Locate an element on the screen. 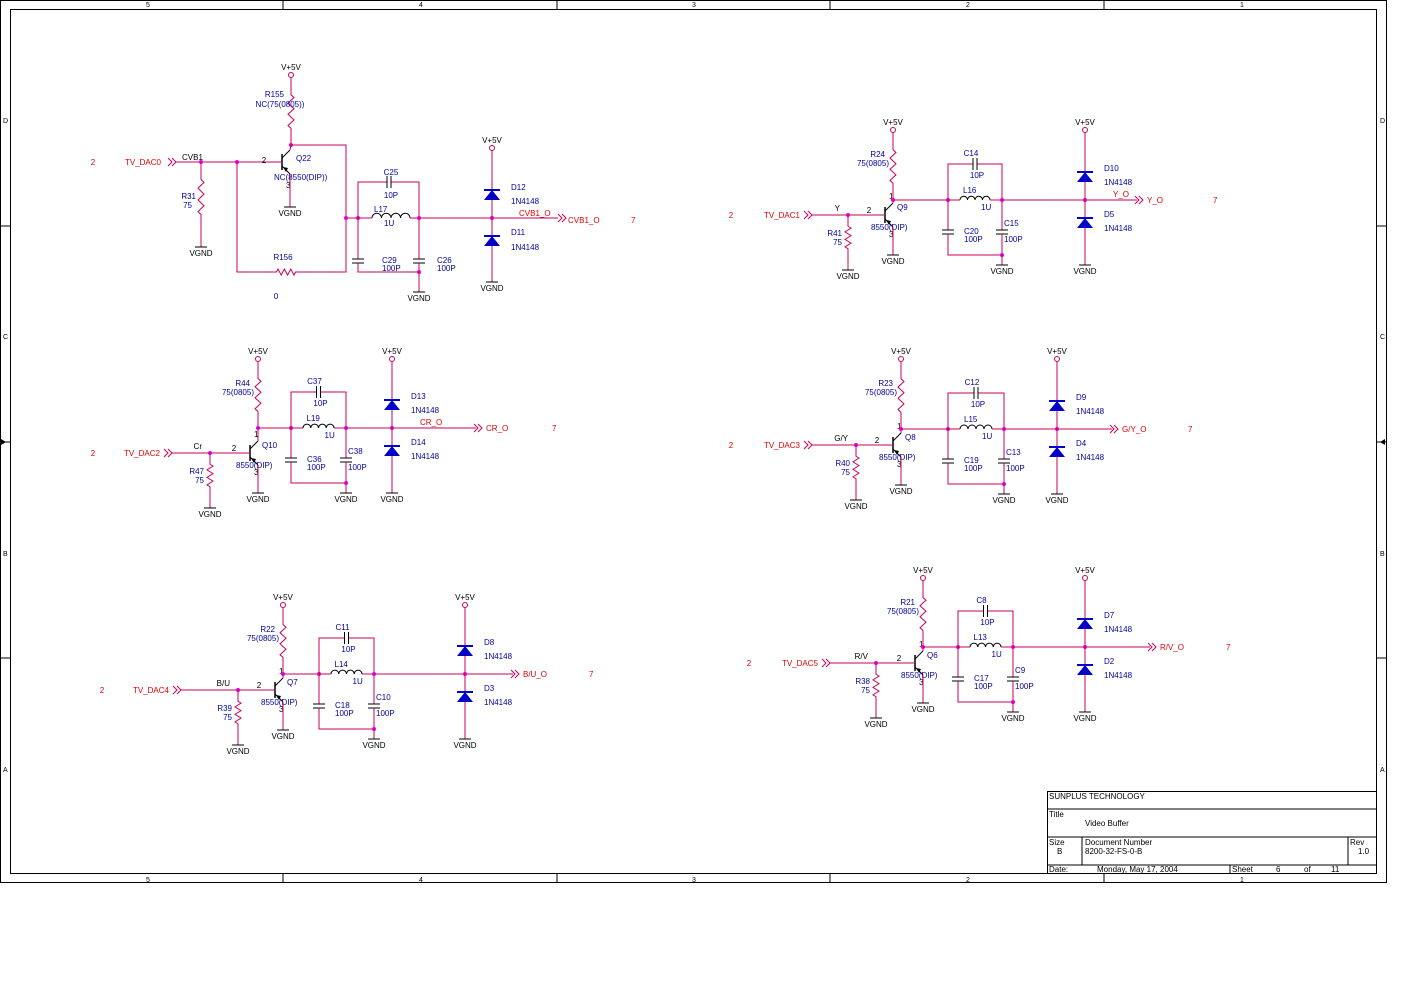 This screenshot has height=992, width=1404. inductor-ref: L14 is located at coordinates (342, 664).